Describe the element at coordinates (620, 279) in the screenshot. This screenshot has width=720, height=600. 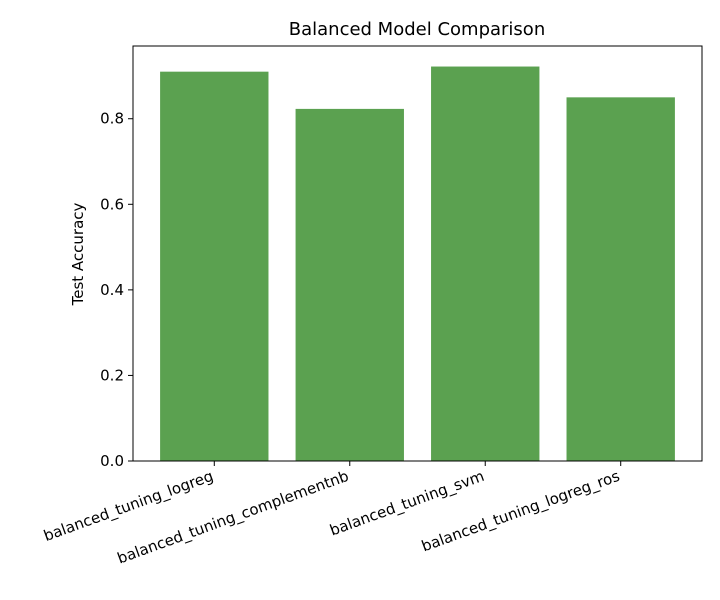
I see `bar-balanced-tuning-logreg-ros` at that location.